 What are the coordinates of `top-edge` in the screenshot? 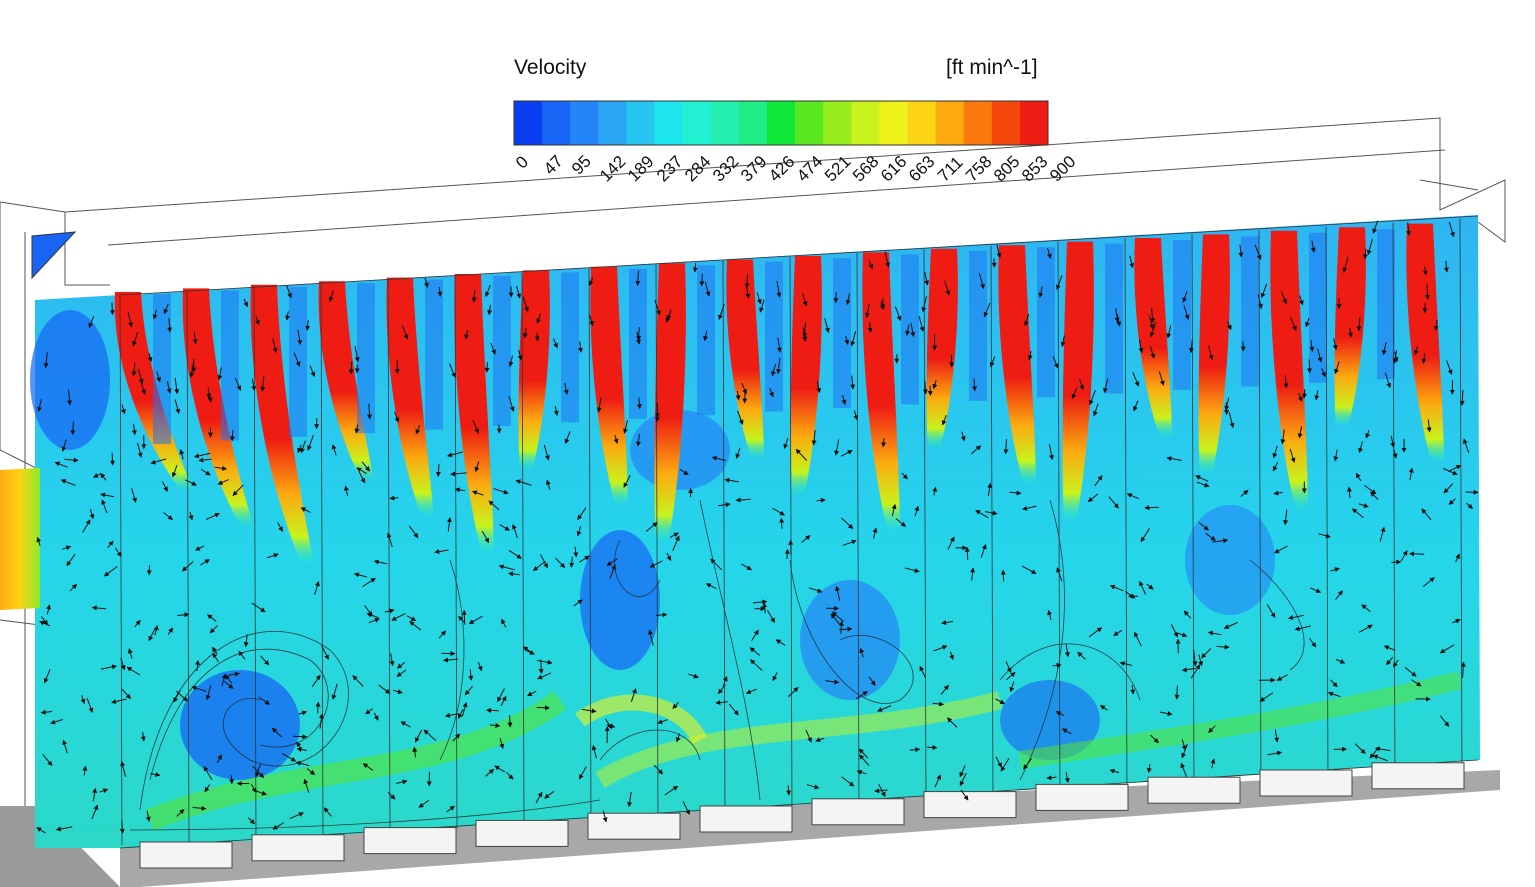 It's located at (799, 255).